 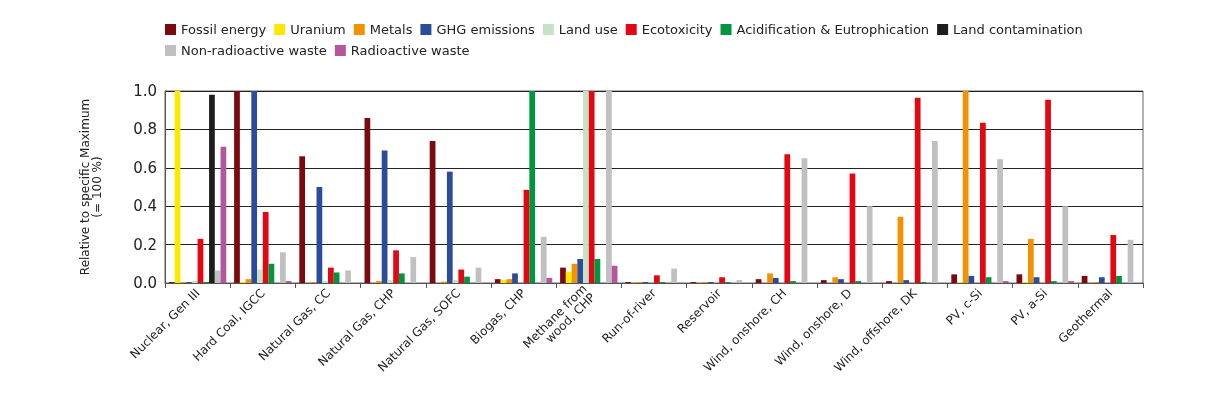 I want to click on y-tick-label: 0.0, so click(x=145, y=283).